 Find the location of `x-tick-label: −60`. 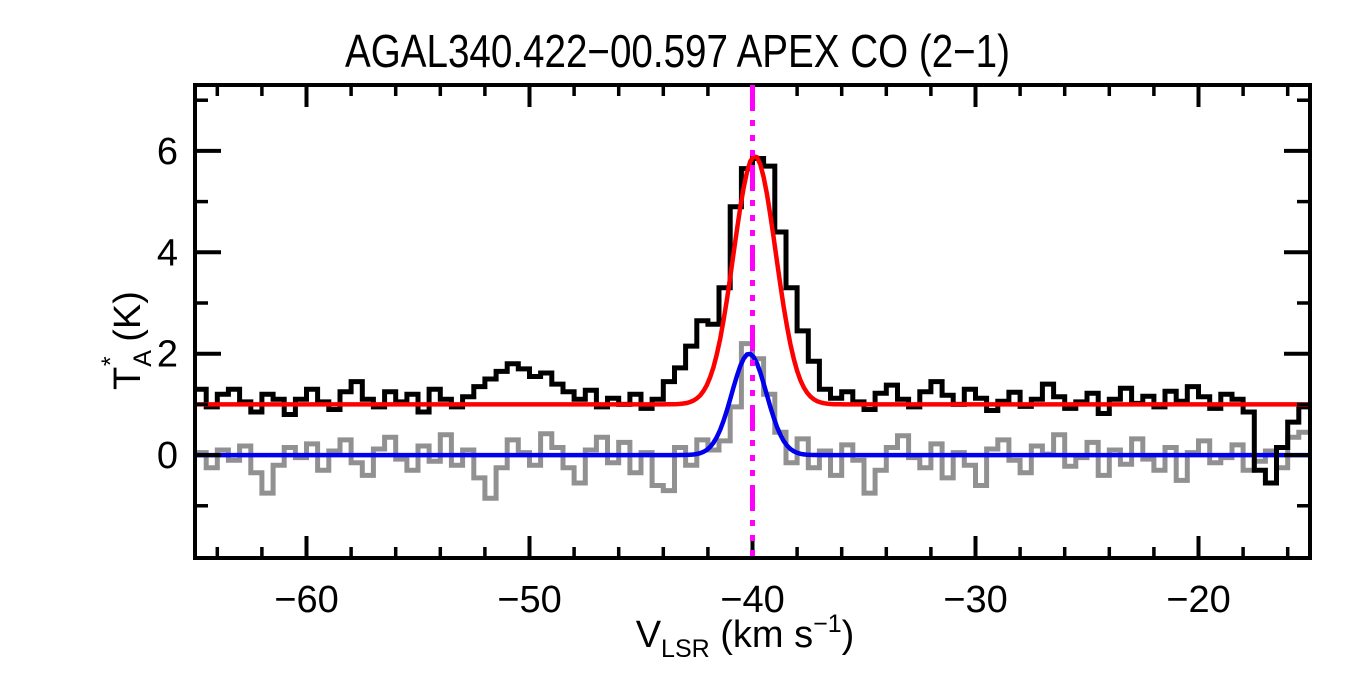

x-tick-label: −60 is located at coordinates (306, 600).